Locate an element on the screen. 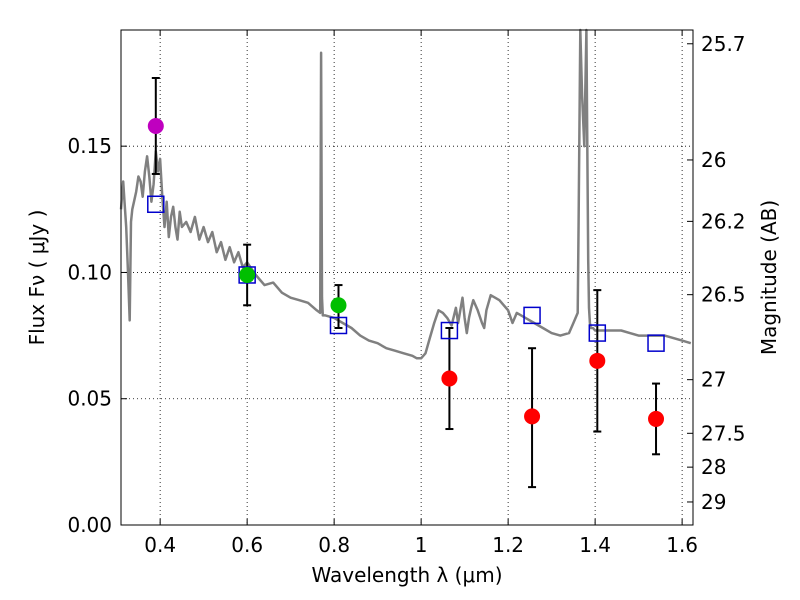 The height and width of the screenshot is (600, 800). mag-tick-label: 26.5 is located at coordinates (723, 295).